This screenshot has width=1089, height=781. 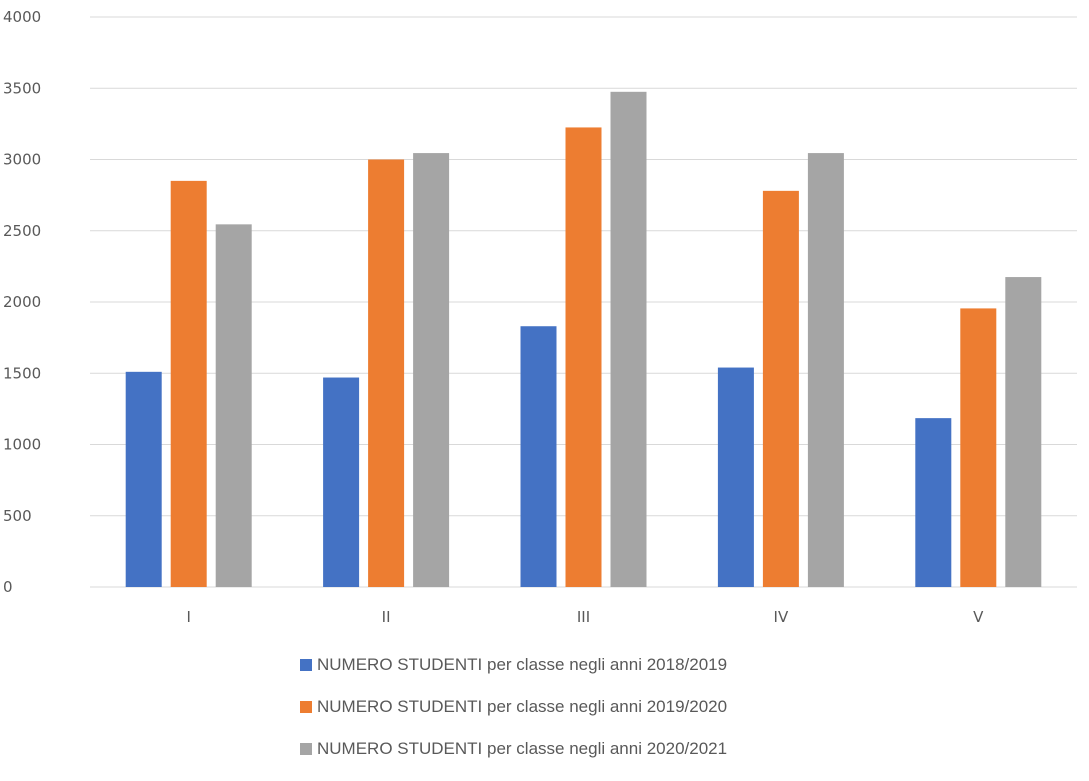 I want to click on y-axis-ticks: 0 500 1000 1500 2000 2500 3000 3500 4000, so click(x=22, y=302).